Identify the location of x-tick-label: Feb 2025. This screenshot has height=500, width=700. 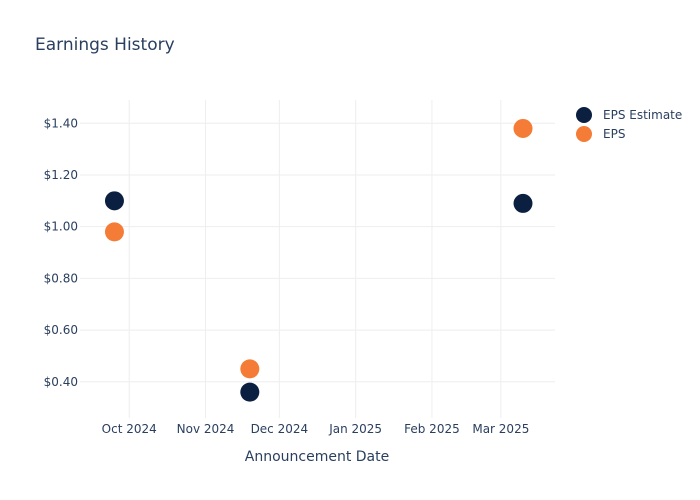
(432, 429).